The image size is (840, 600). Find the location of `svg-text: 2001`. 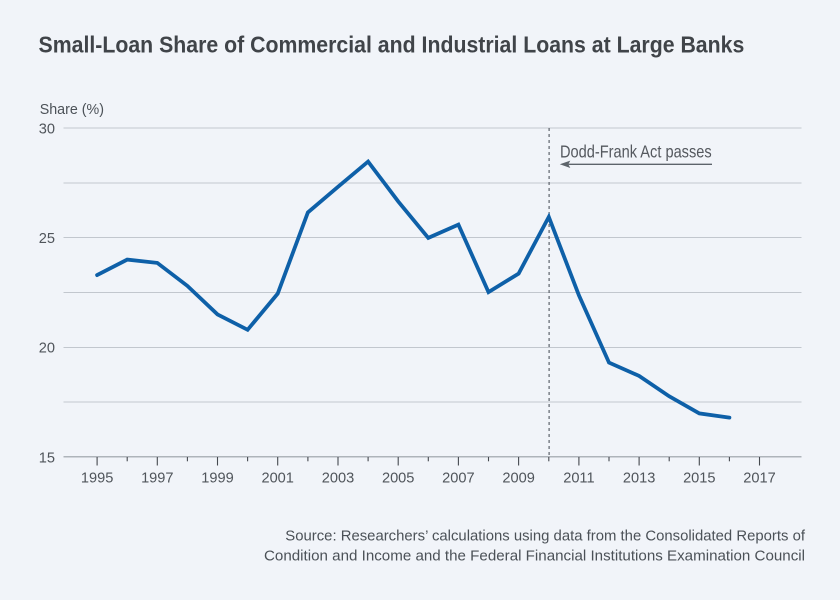

svg-text: 2001 is located at coordinates (277, 479).